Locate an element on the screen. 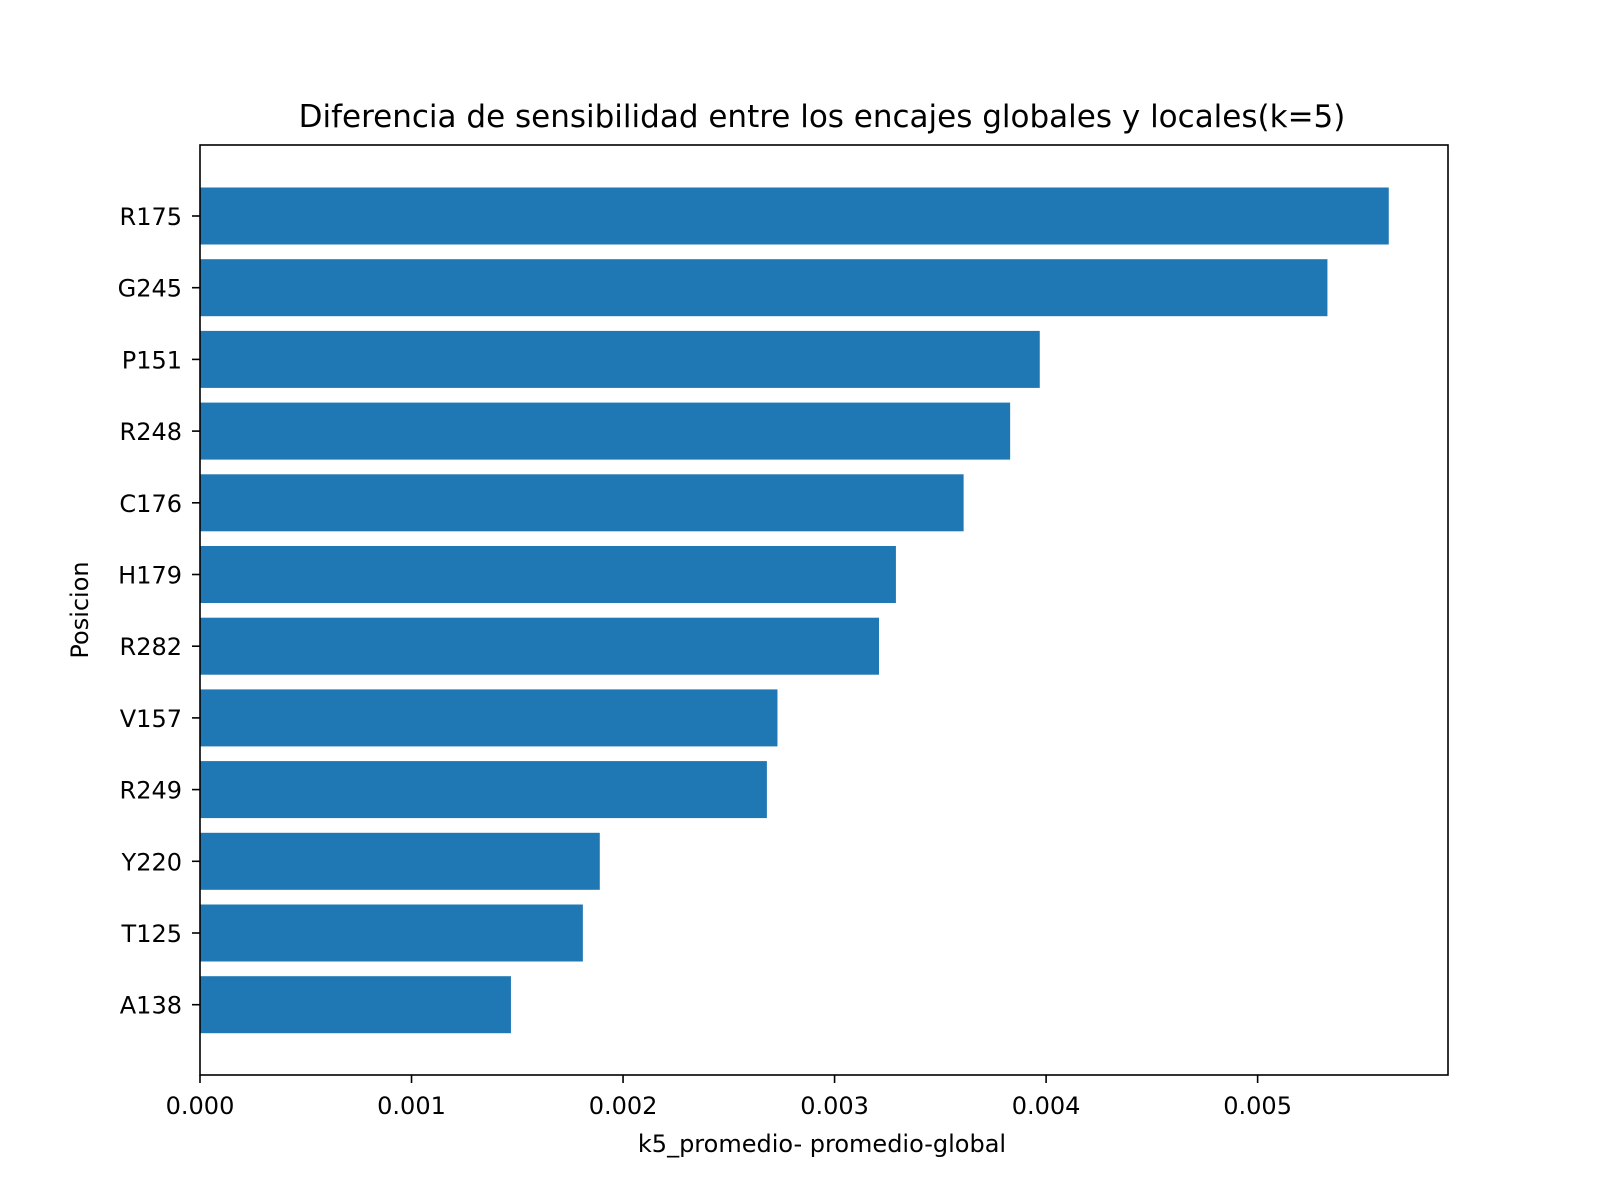 The height and width of the screenshot is (1200, 1600). bar-c176 is located at coordinates (582, 503).